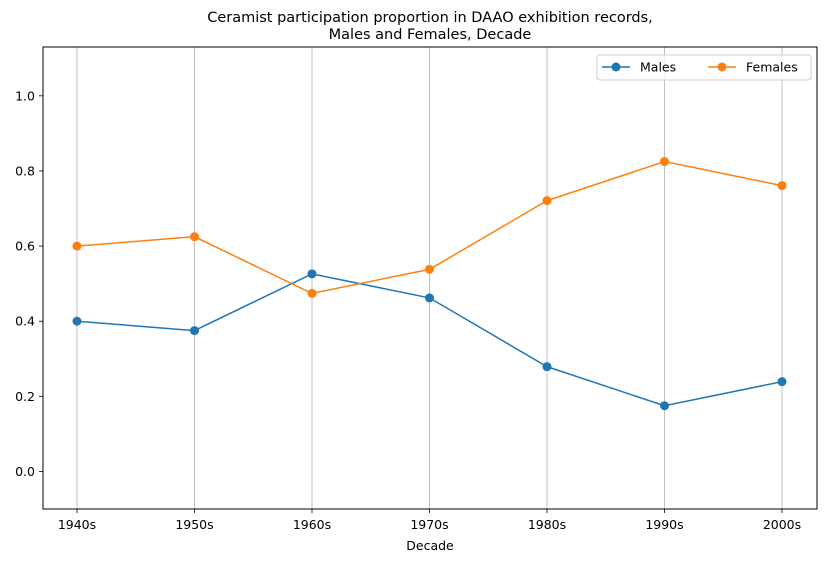  Describe the element at coordinates (722, 67) in the screenshot. I see `legend-females-marker` at that location.